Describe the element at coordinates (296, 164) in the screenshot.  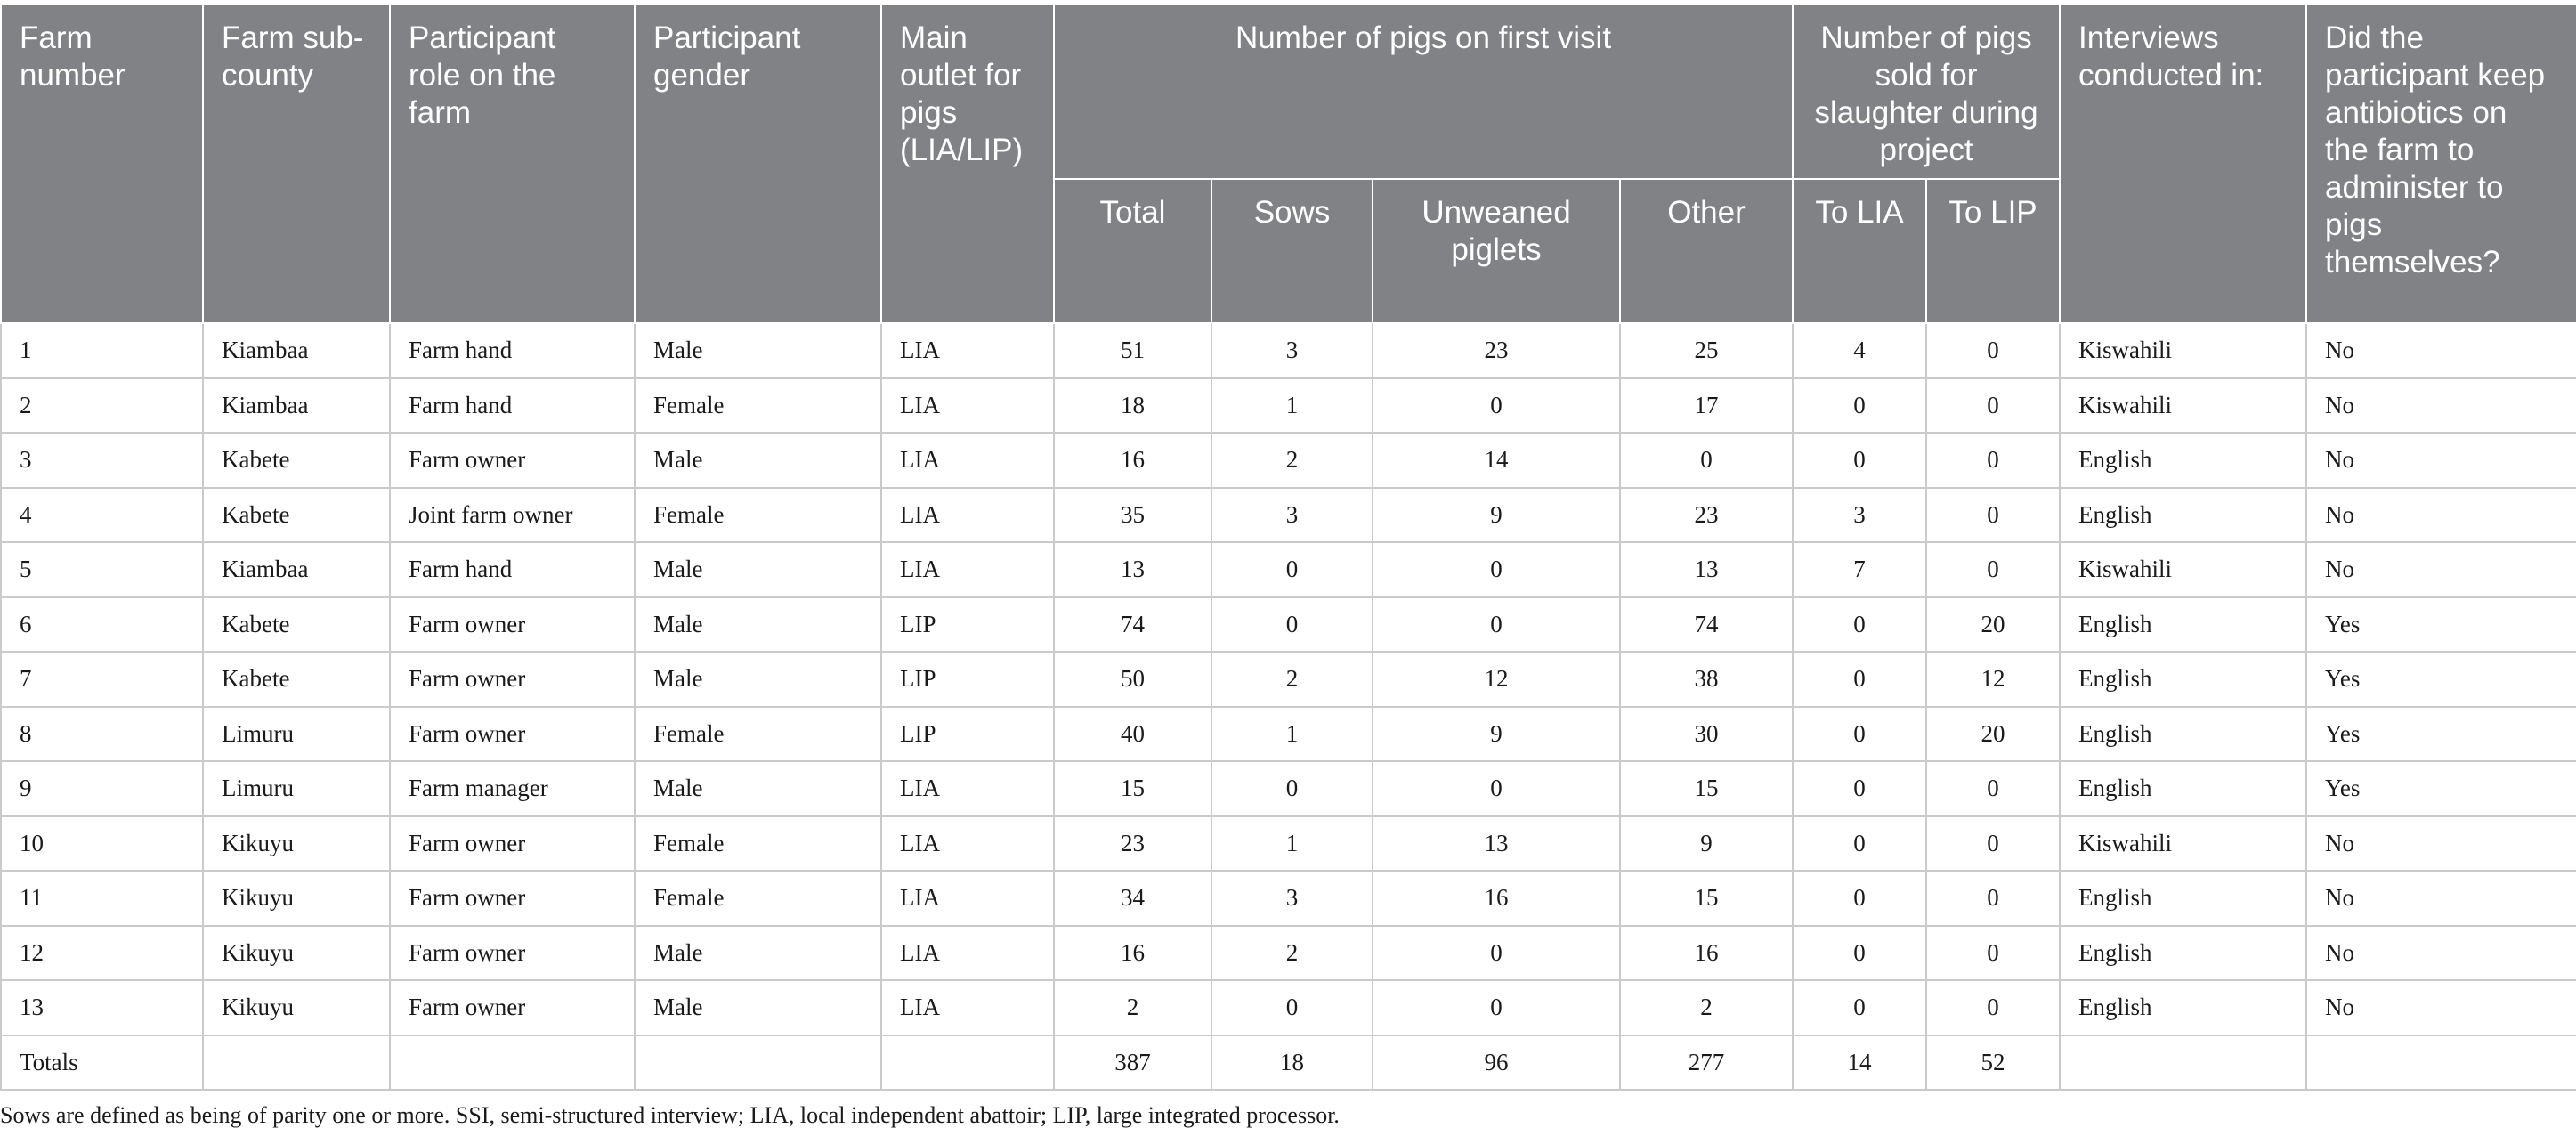
I see `header-farm-subcounty: Farm sub-county` at that location.